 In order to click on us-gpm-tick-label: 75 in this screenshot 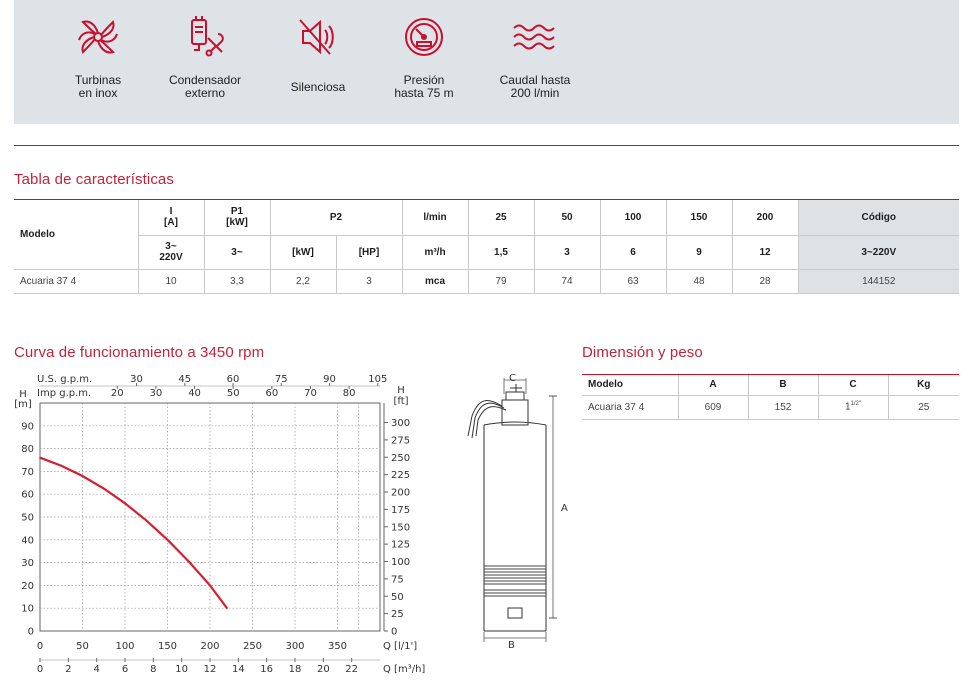, I will do `click(281, 379)`.